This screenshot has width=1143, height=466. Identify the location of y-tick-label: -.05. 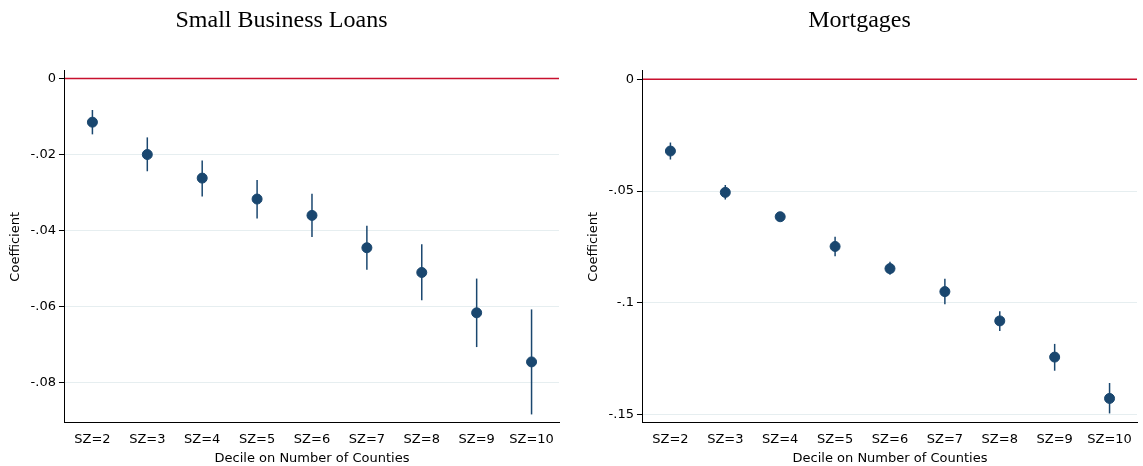
(621, 190).